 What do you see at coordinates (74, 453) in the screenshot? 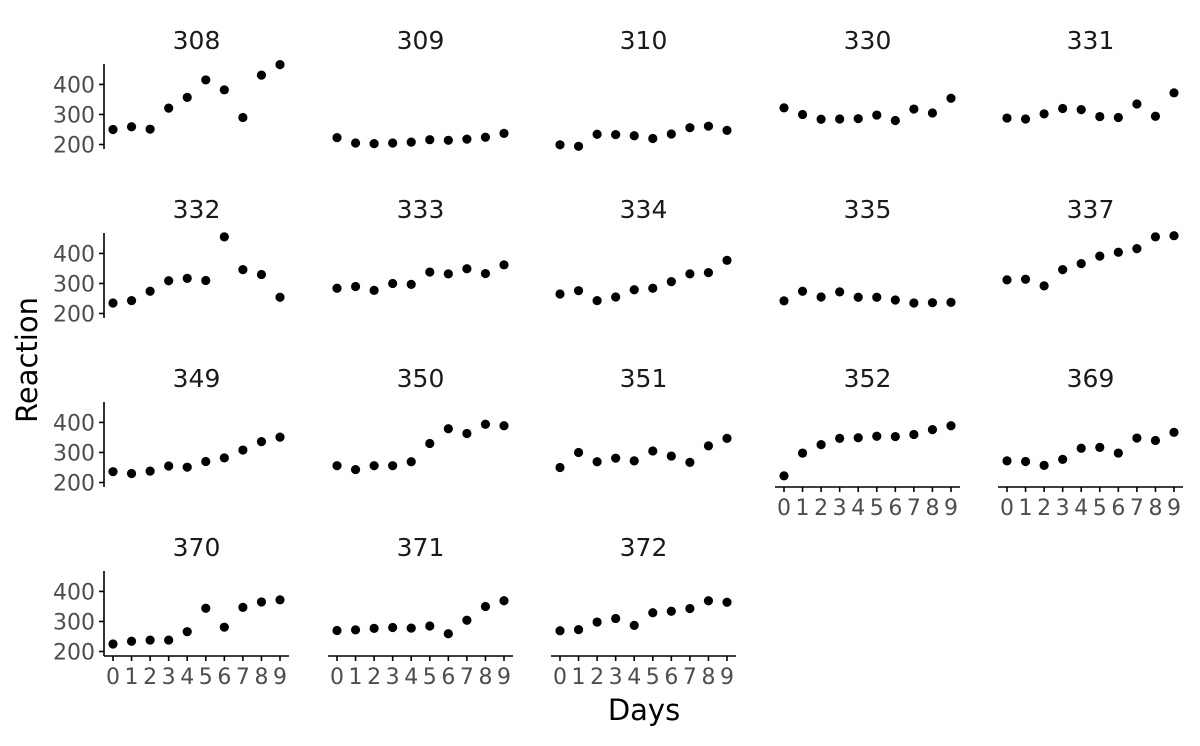
I see `y-tick-label: 300` at bounding box center [74, 453].